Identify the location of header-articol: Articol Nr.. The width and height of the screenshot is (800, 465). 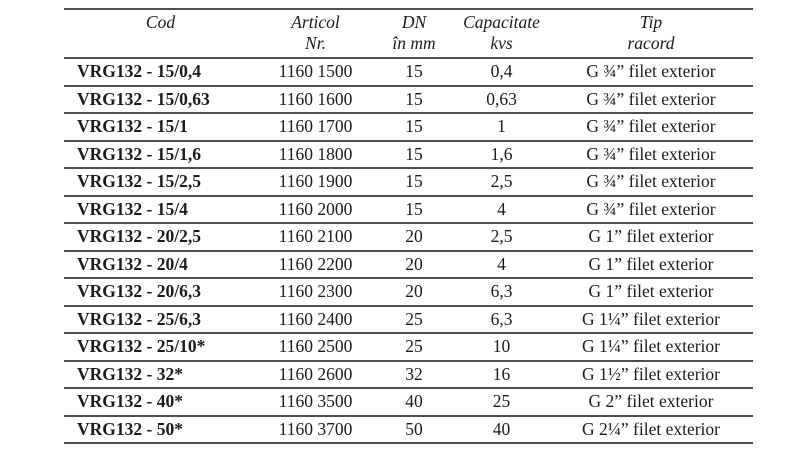
(315, 33).